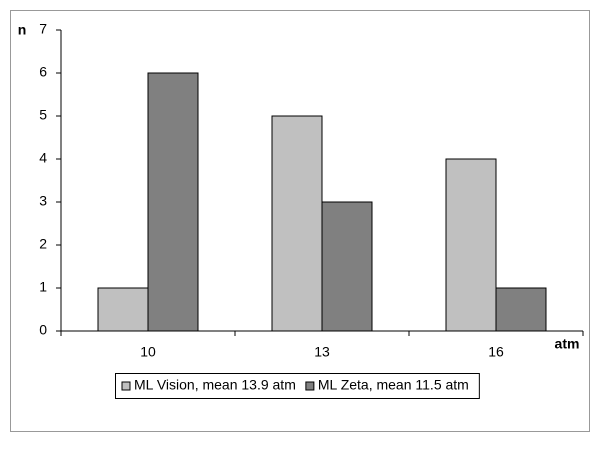  I want to click on y-tick-label: 6, so click(43, 72).